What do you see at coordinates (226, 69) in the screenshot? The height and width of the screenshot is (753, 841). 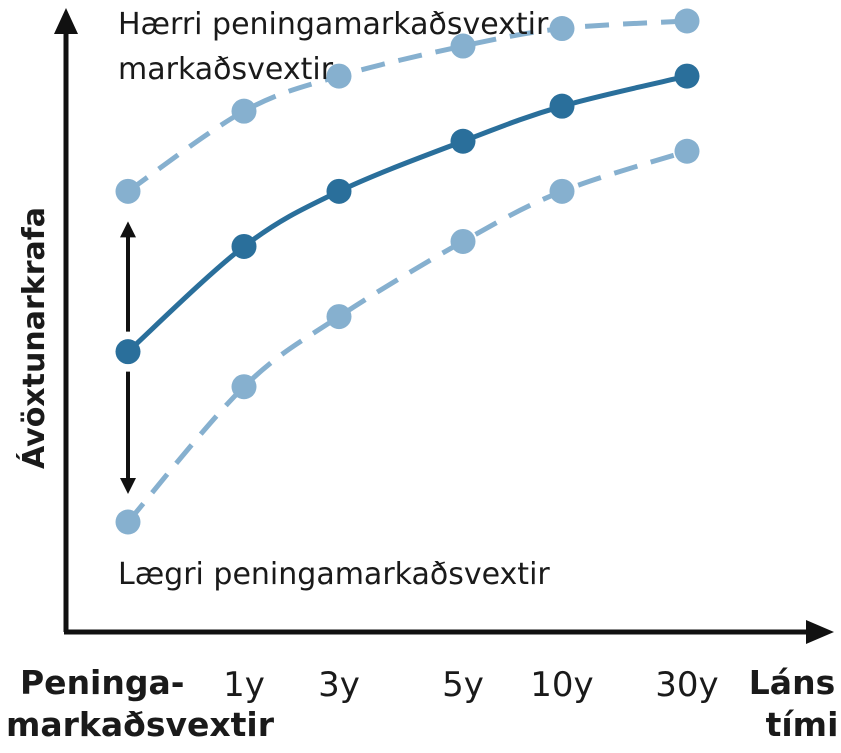 I see `higher-rates-annotation-line2: markaðsvextir` at bounding box center [226, 69].